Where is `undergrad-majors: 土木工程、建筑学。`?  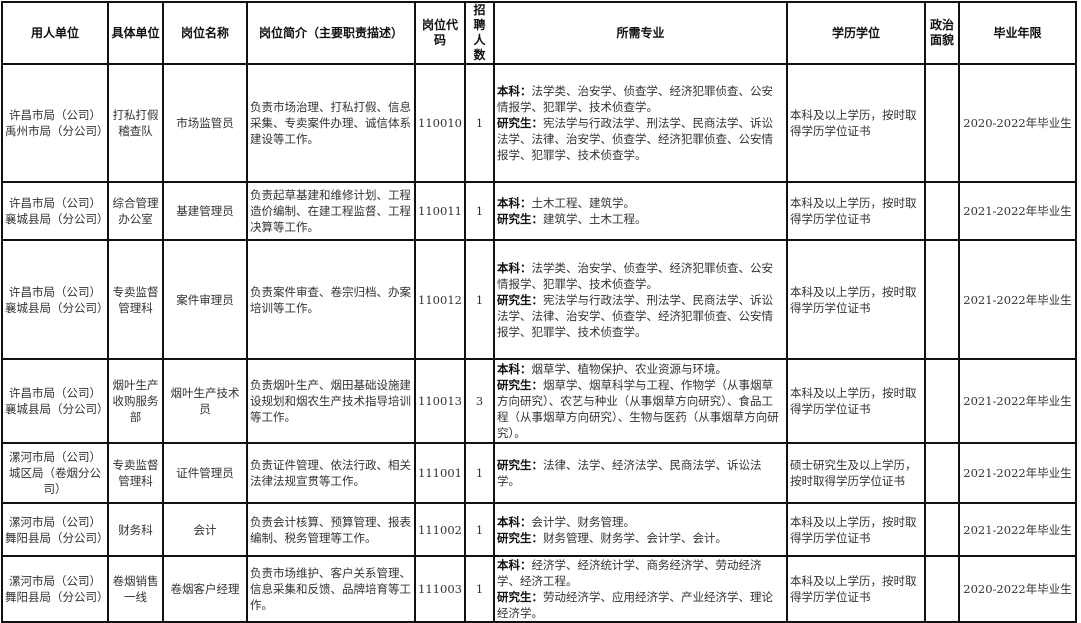 undergrad-majors: 土木工程、建筑学。 is located at coordinates (583, 203).